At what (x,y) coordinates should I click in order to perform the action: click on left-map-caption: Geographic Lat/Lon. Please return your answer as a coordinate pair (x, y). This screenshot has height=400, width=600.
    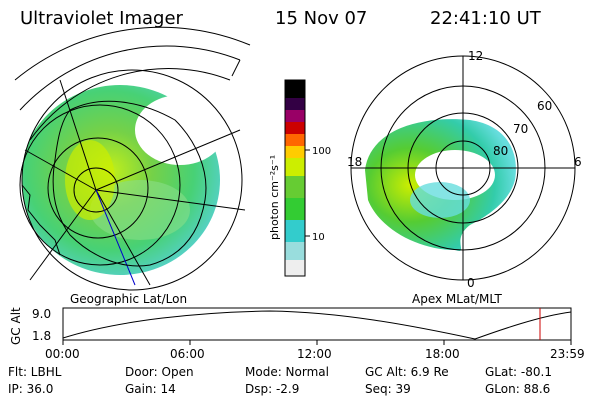
    Looking at the image, I should click on (128, 299).